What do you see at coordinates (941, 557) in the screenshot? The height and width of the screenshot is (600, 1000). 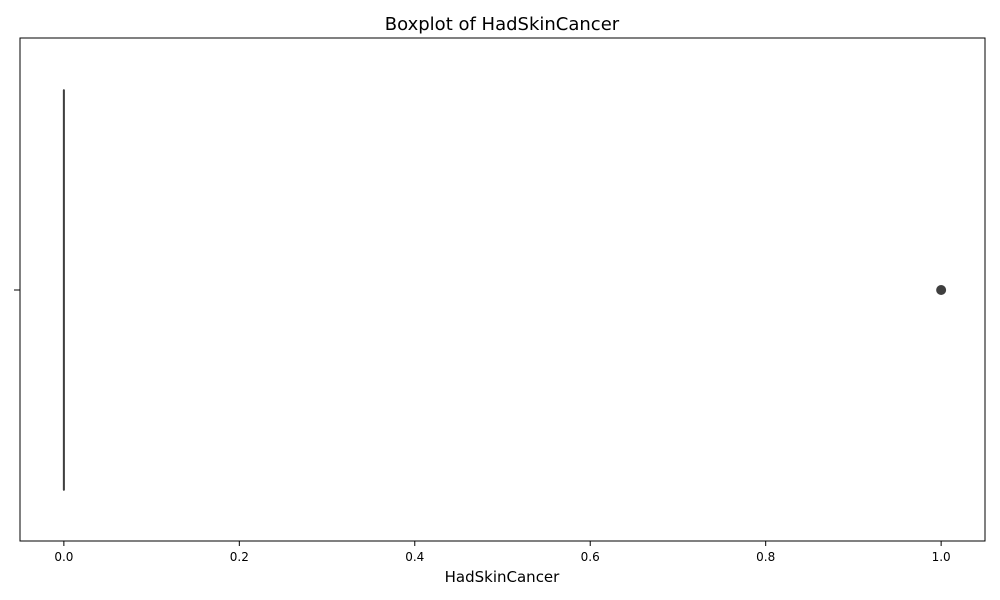 I see `x-tick-label: 1.0` at bounding box center [941, 557].